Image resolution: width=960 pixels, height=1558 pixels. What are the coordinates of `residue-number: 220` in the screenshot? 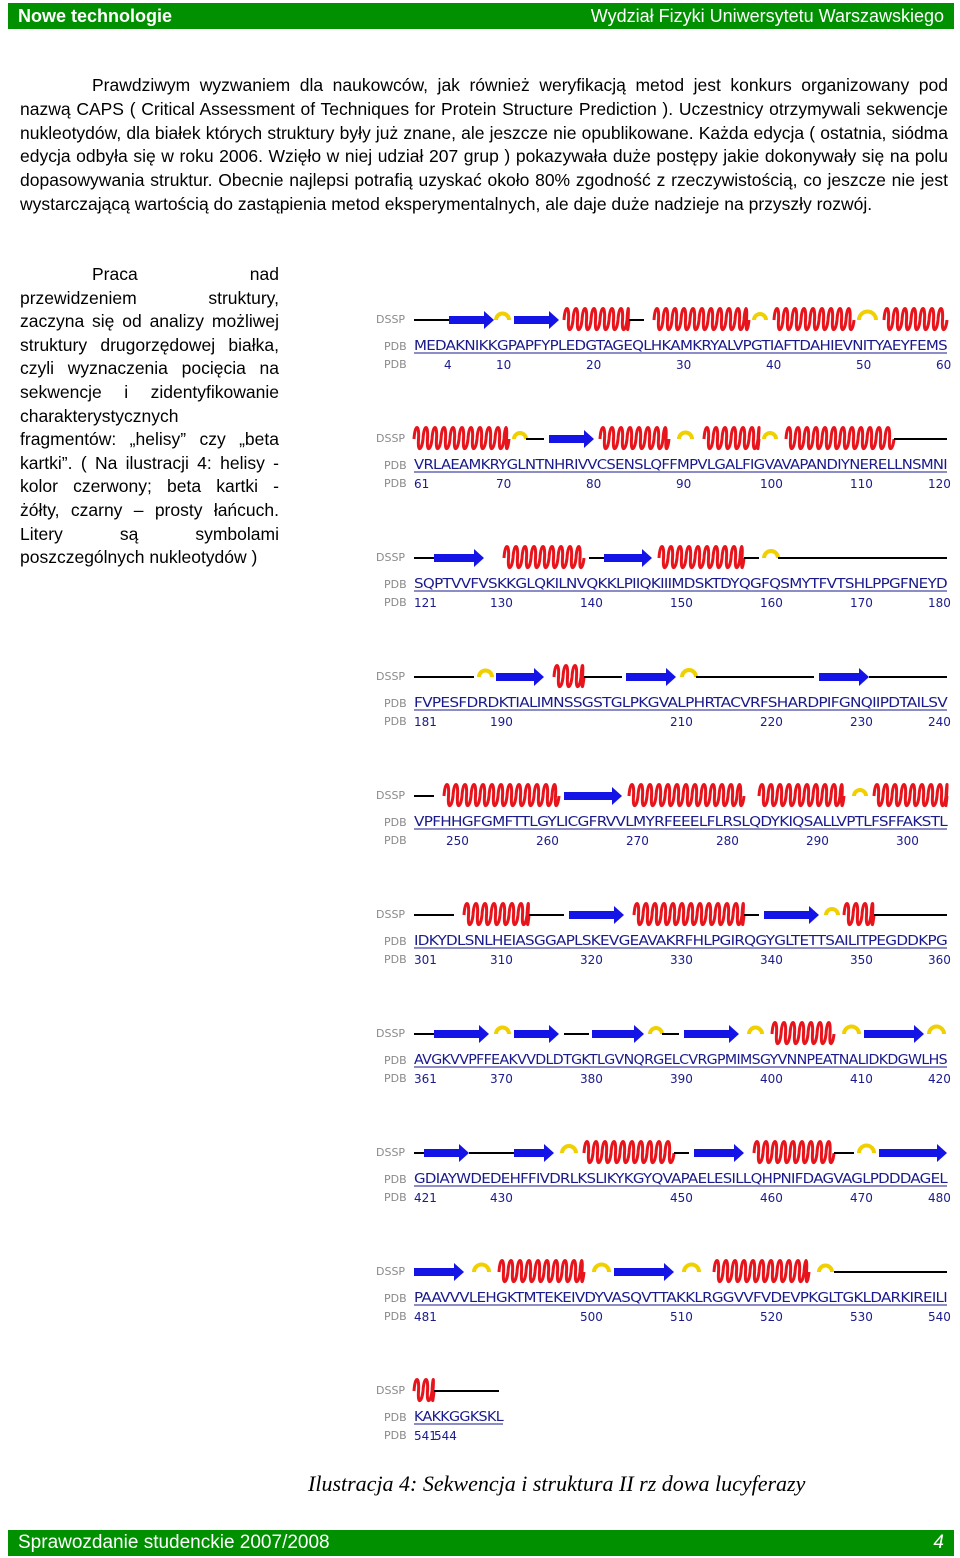 It's located at (771, 722).